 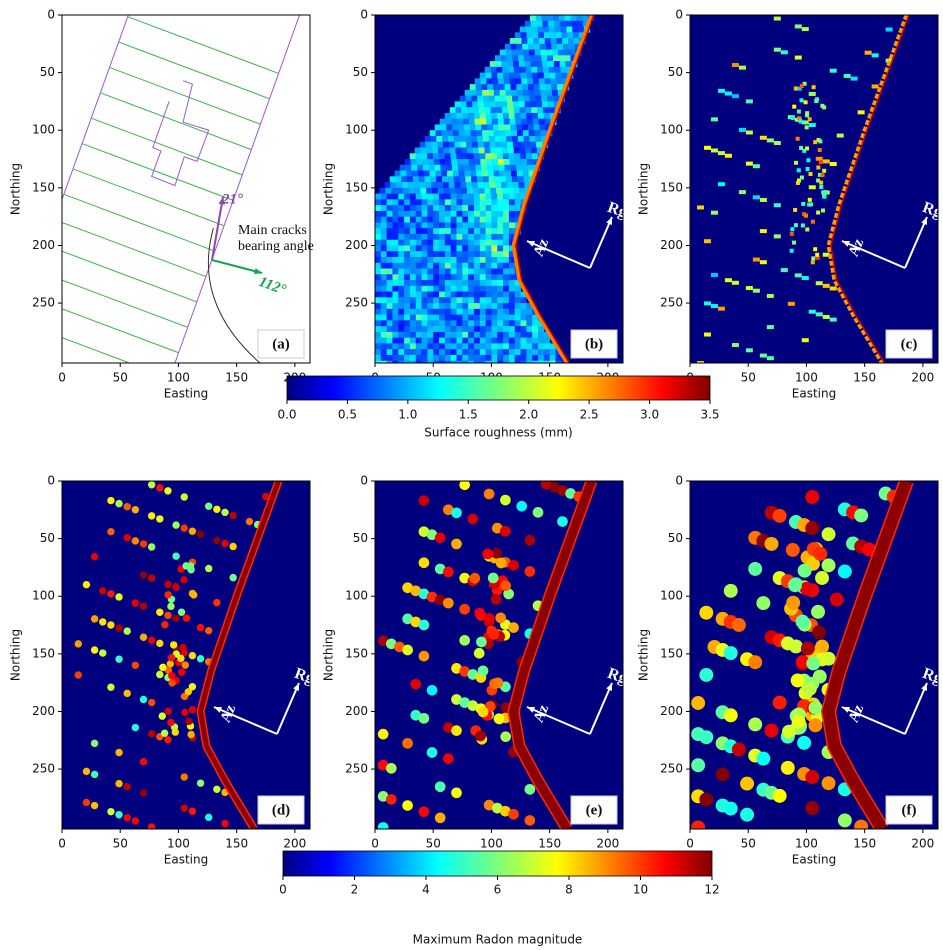 What do you see at coordinates (186, 860) in the screenshot?
I see `x-axis-label: Easting` at bounding box center [186, 860].